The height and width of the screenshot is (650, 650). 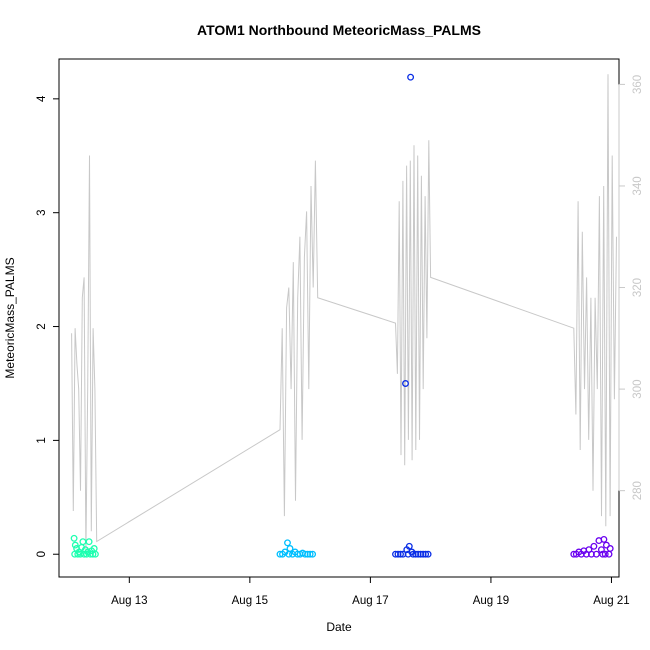 What do you see at coordinates (611, 601) in the screenshot?
I see `x-axis-tick-label: Aug 21` at bounding box center [611, 601].